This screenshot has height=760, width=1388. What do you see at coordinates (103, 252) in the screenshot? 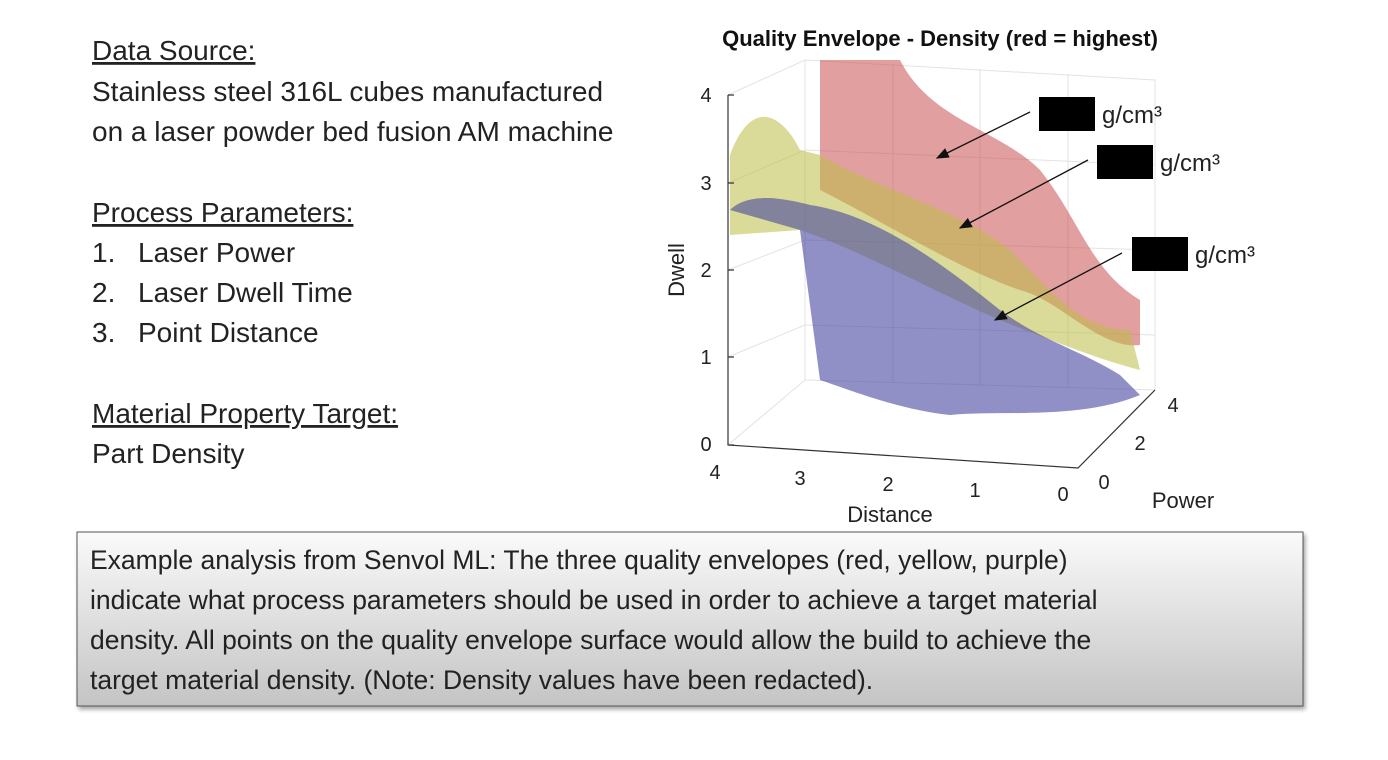
I see `list-number: 1.` at bounding box center [103, 252].